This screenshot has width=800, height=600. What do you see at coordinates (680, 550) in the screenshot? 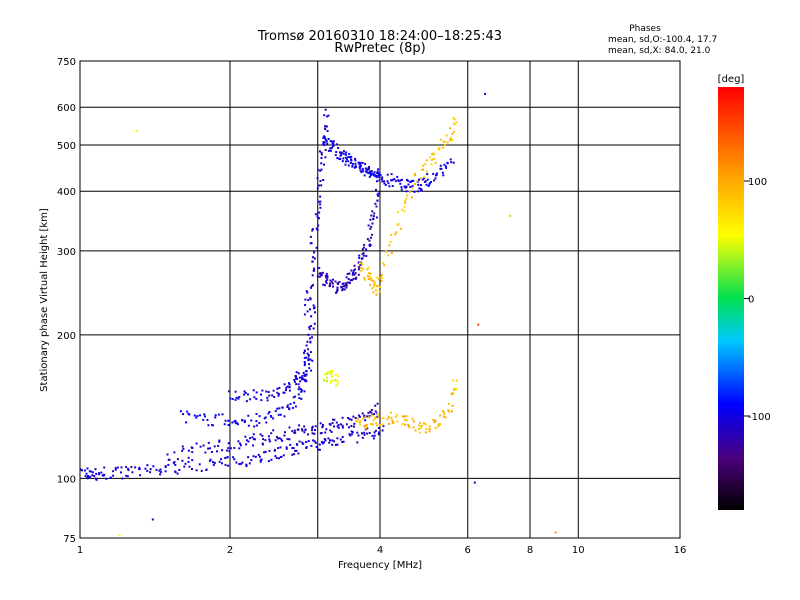
I see `x-tick-label: 16` at bounding box center [680, 550].